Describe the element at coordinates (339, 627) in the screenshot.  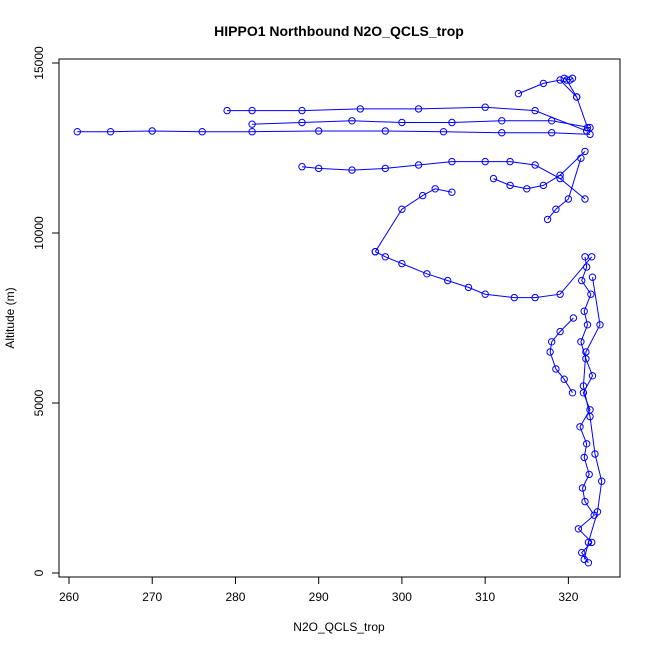
I see `x-axis-label: N2O_QCLS_trop` at that location.